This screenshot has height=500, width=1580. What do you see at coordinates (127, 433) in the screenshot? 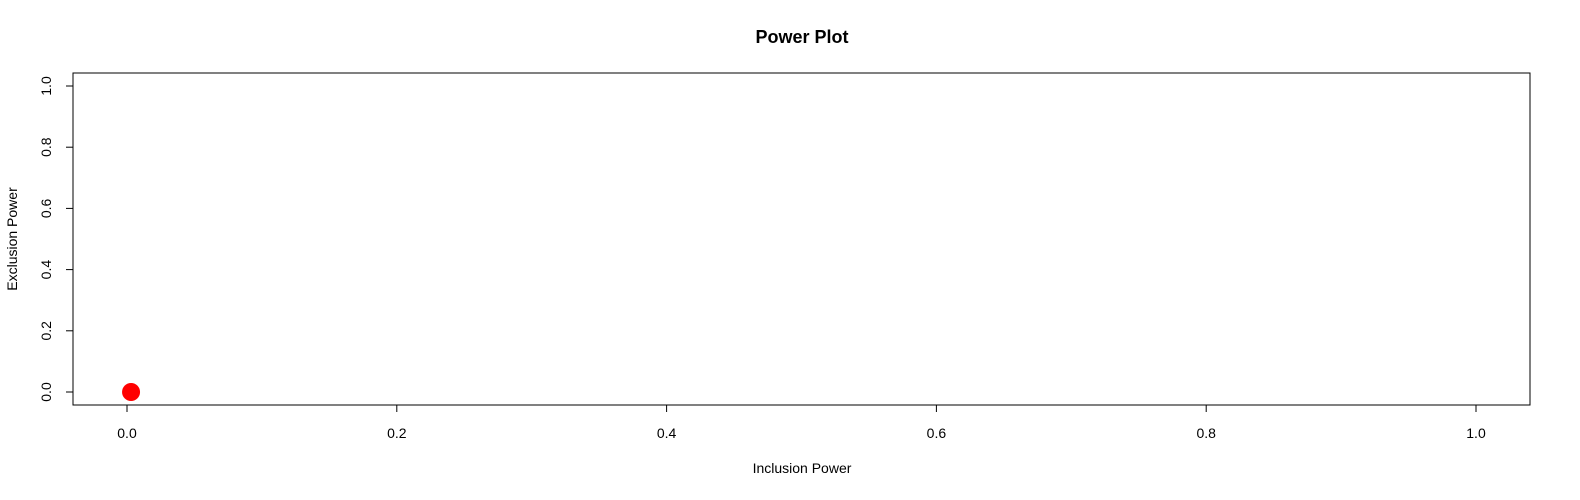
I see `x-tick-label: 0.0` at bounding box center [127, 433].